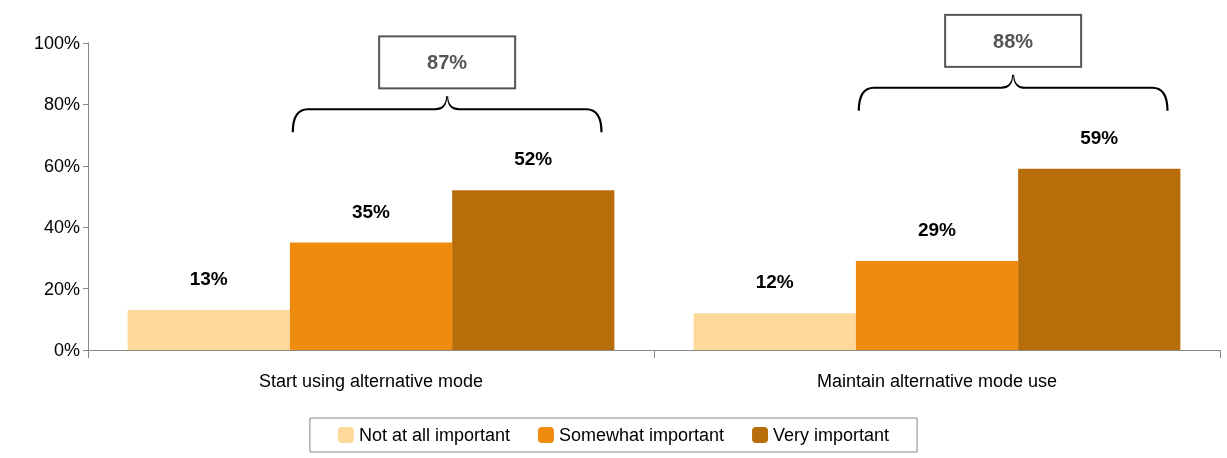 This screenshot has width=1227, height=458. What do you see at coordinates (66, 350) in the screenshot?
I see `y-tick-label: 0%` at bounding box center [66, 350].